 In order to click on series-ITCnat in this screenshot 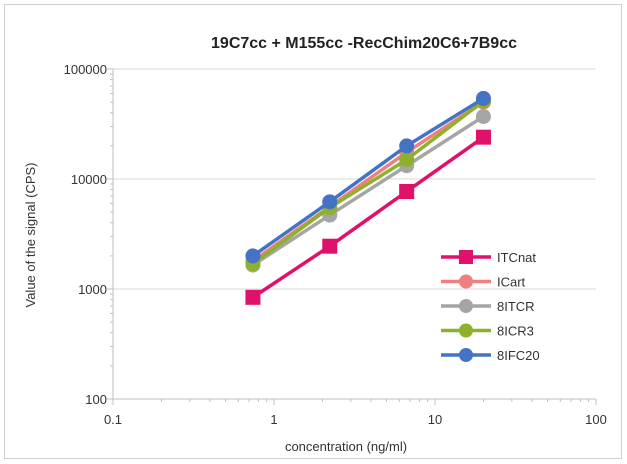, I will do `click(368, 217)`.